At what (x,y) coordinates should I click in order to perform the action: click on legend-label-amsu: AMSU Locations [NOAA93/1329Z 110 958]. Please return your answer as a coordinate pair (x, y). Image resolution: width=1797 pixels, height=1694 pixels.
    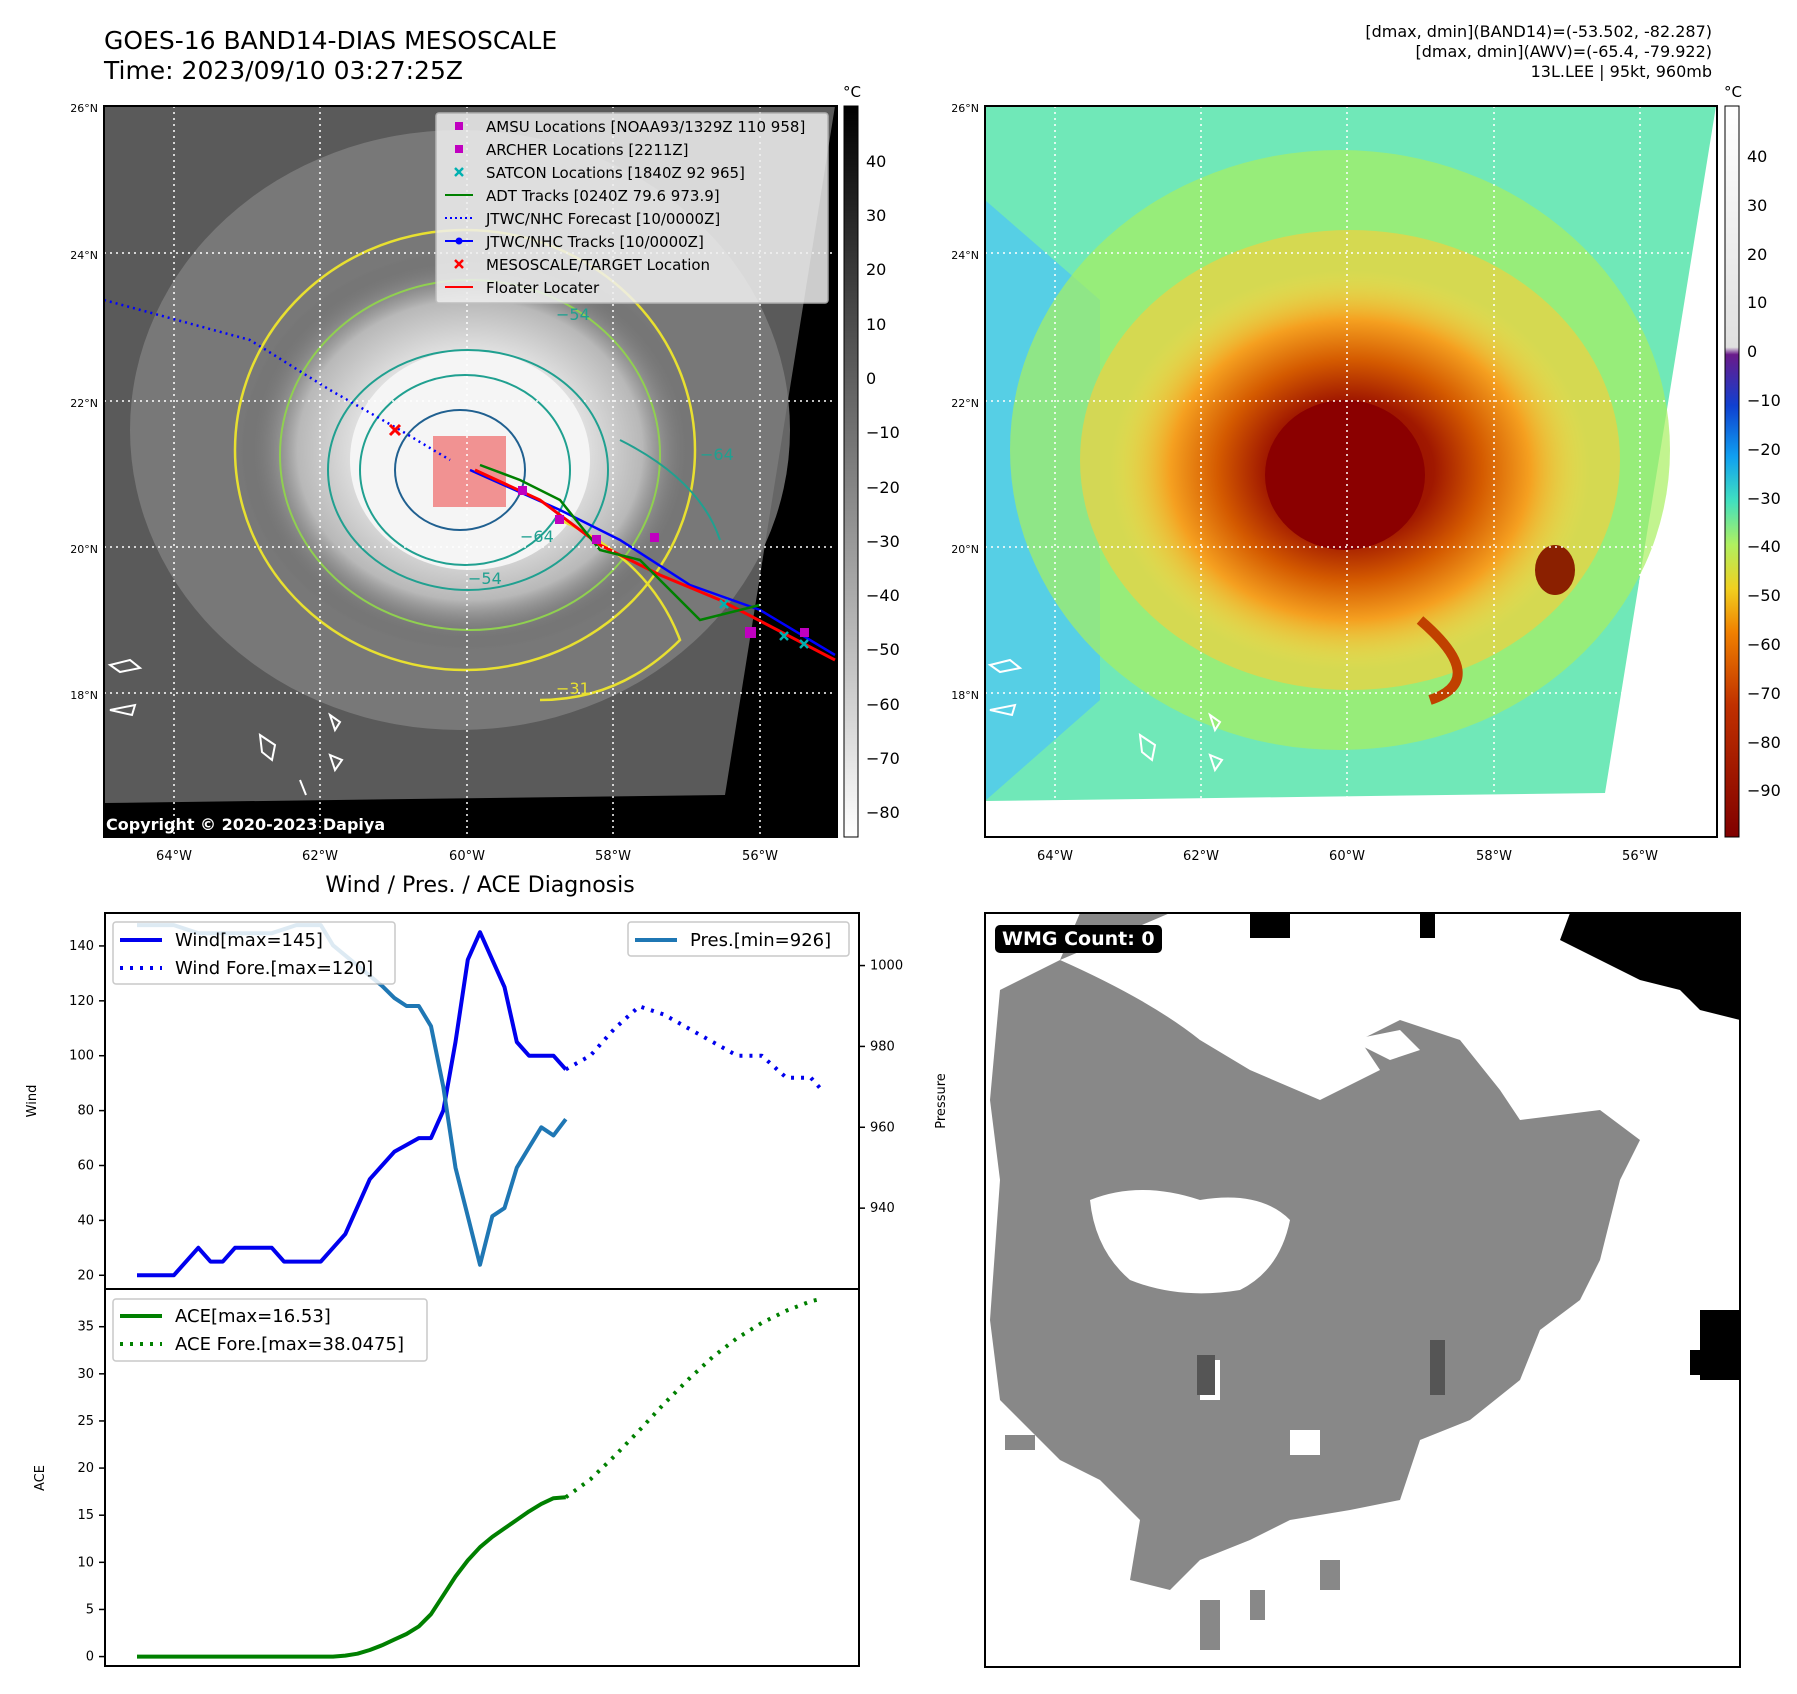
    Looking at the image, I should click on (645, 127).